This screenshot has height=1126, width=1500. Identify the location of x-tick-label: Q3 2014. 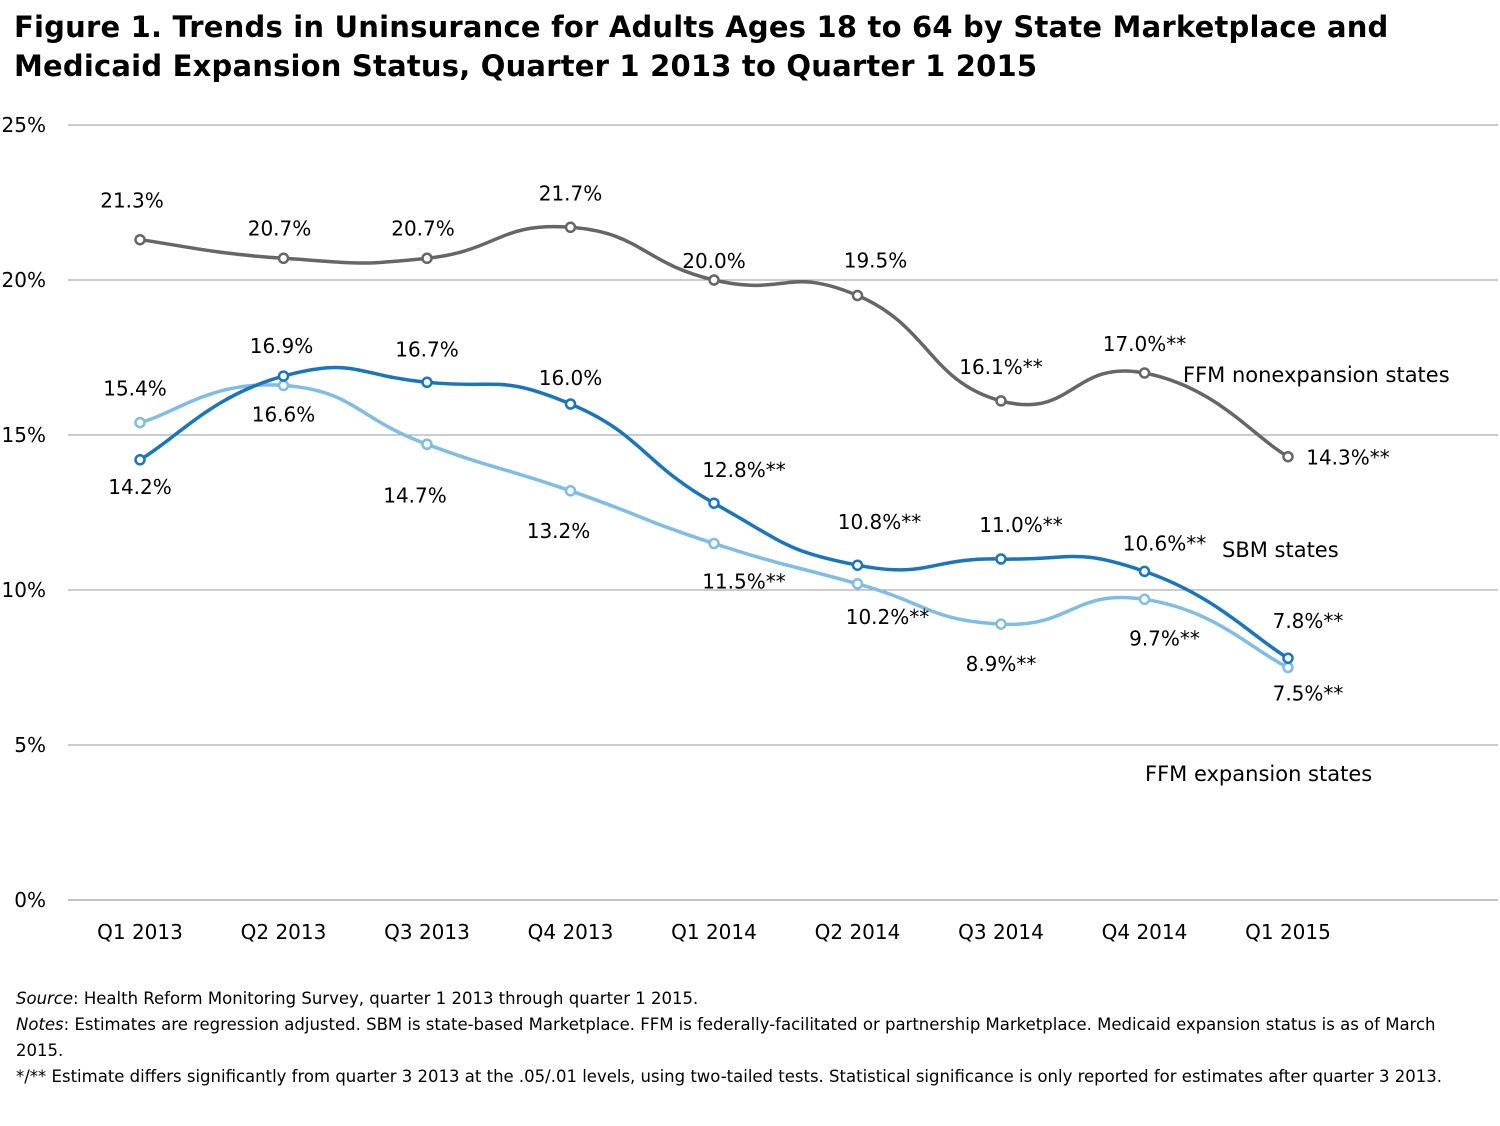
(1001, 932).